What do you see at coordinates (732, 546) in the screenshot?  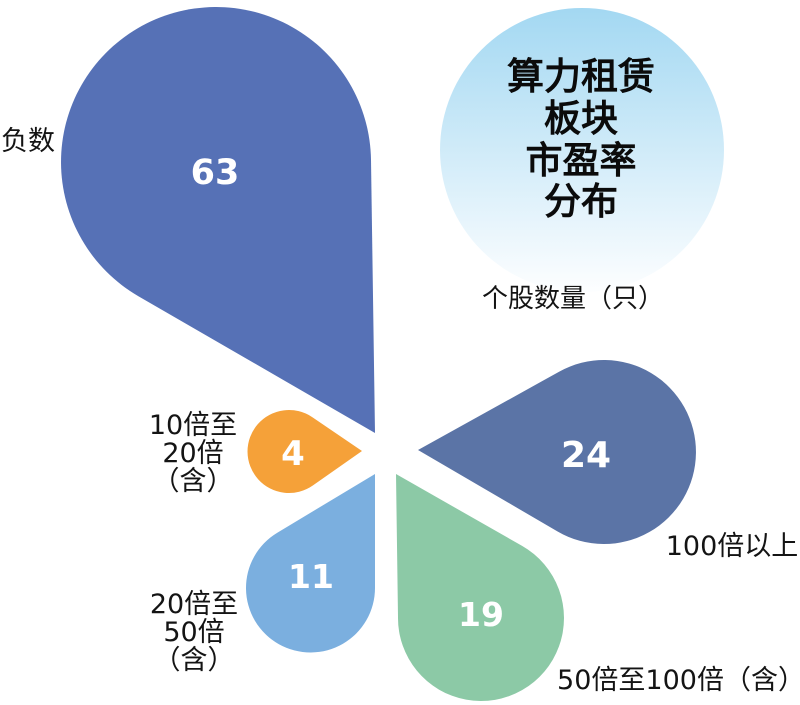 I see `petal-over-100-label: 100倍以上` at bounding box center [732, 546].